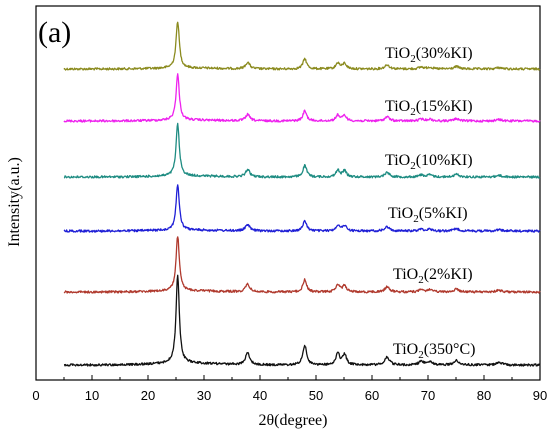 The width and height of the screenshot is (550, 435). I want to click on x-tick-label: 40, so click(260, 395).